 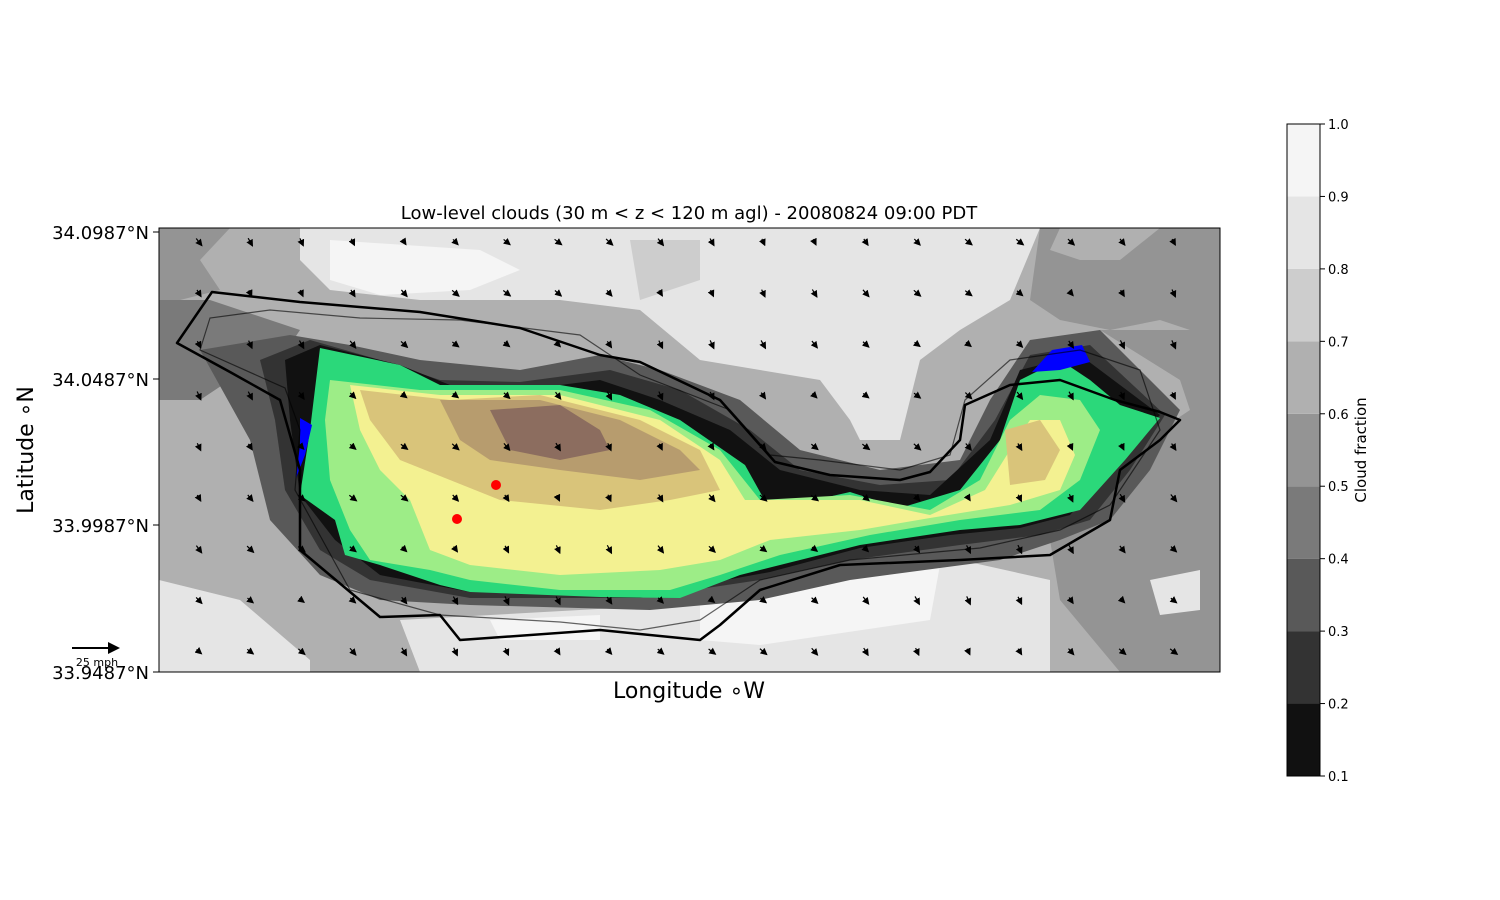 What do you see at coordinates (1338, 270) in the screenshot?
I see `colorbar-tick-label: 0.8` at bounding box center [1338, 270].